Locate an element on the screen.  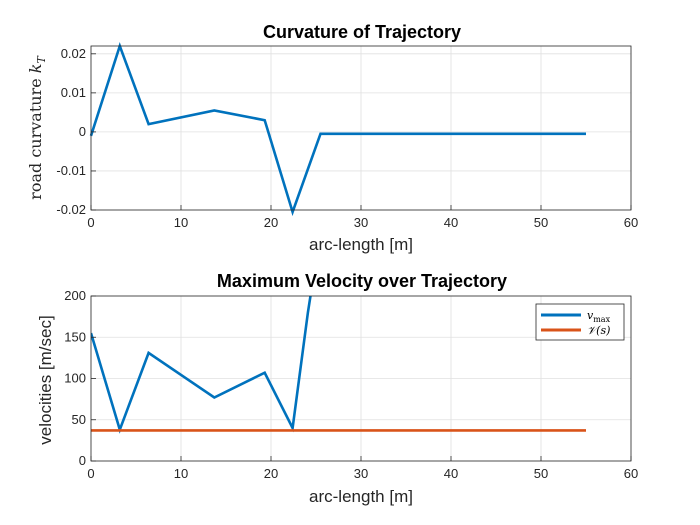
chart-title: Maximum Velocity over Trajectory is located at coordinates (362, 281).